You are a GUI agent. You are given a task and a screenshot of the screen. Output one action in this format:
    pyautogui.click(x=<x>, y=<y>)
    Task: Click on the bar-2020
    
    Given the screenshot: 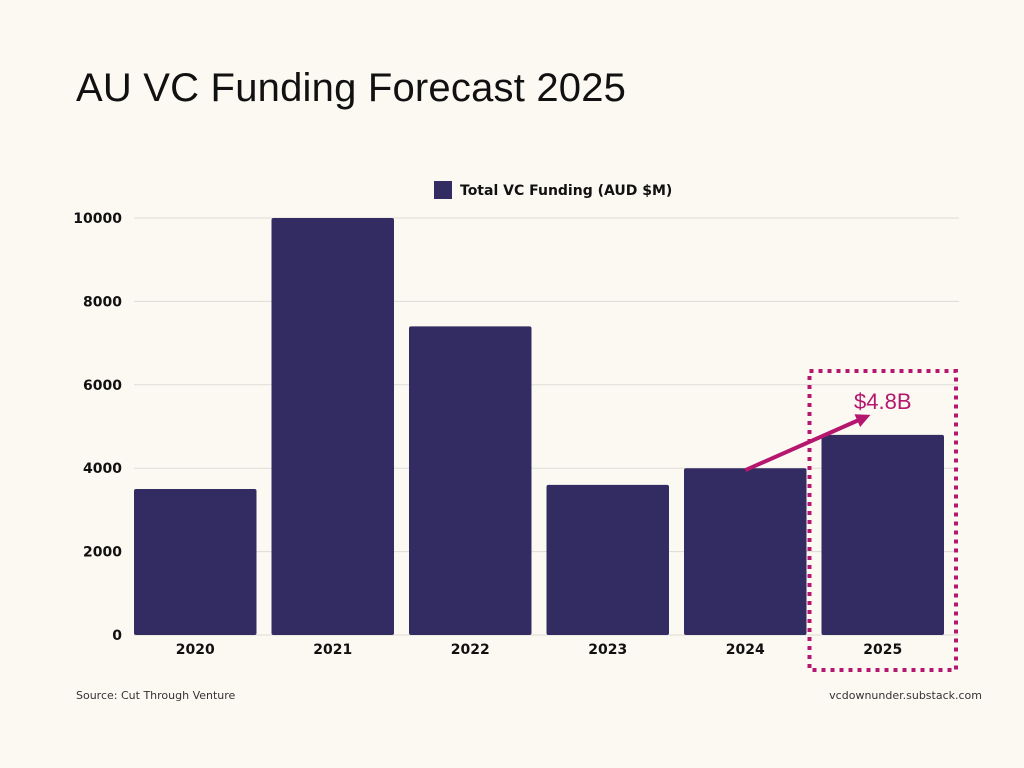 What is the action you would take?
    pyautogui.click(x=195, y=562)
    